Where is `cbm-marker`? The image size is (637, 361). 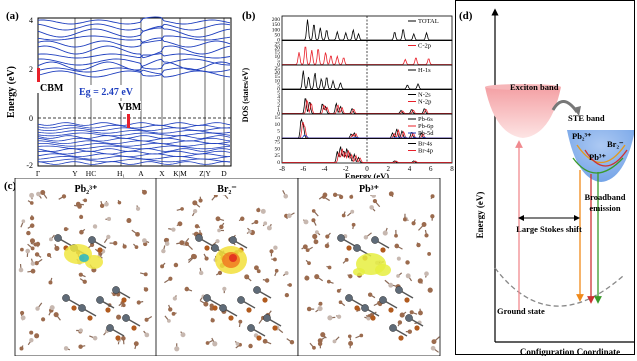 cbm-marker is located at coordinates (38, 75).